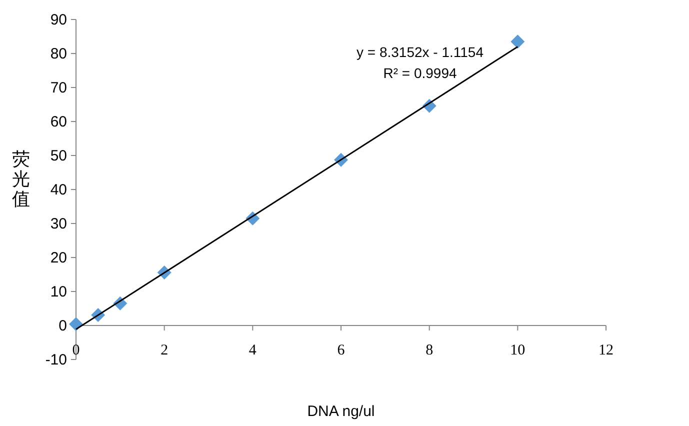  Describe the element at coordinates (430, 350) in the screenshot. I see `x-tick-label: 8` at that location.